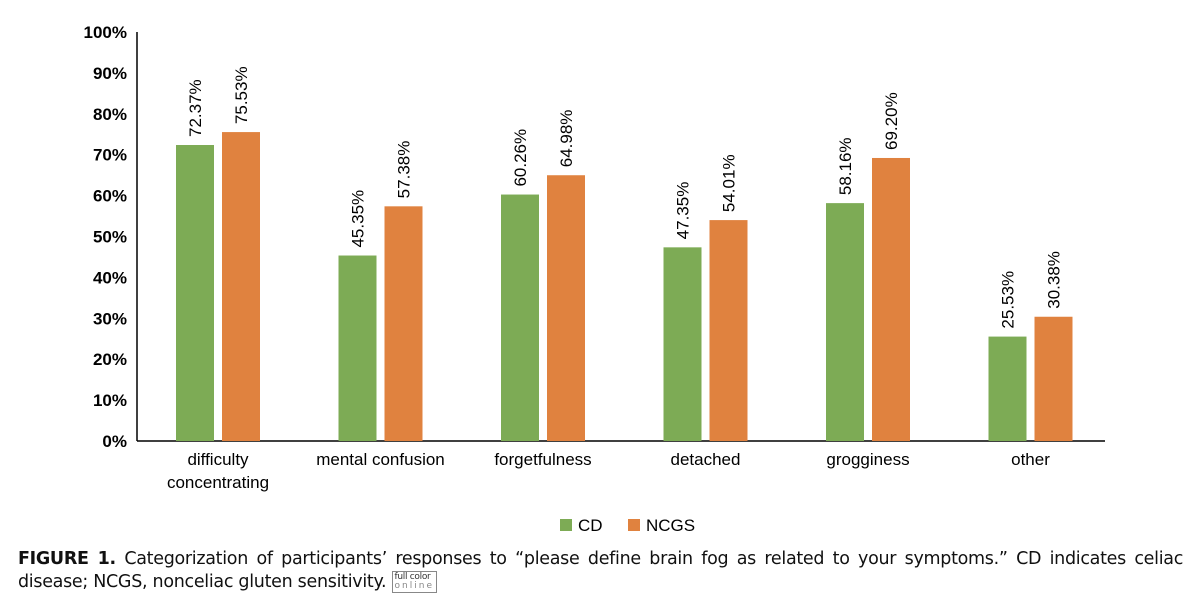  Describe the element at coordinates (706, 459) in the screenshot. I see `x-tick-label: detached` at that location.